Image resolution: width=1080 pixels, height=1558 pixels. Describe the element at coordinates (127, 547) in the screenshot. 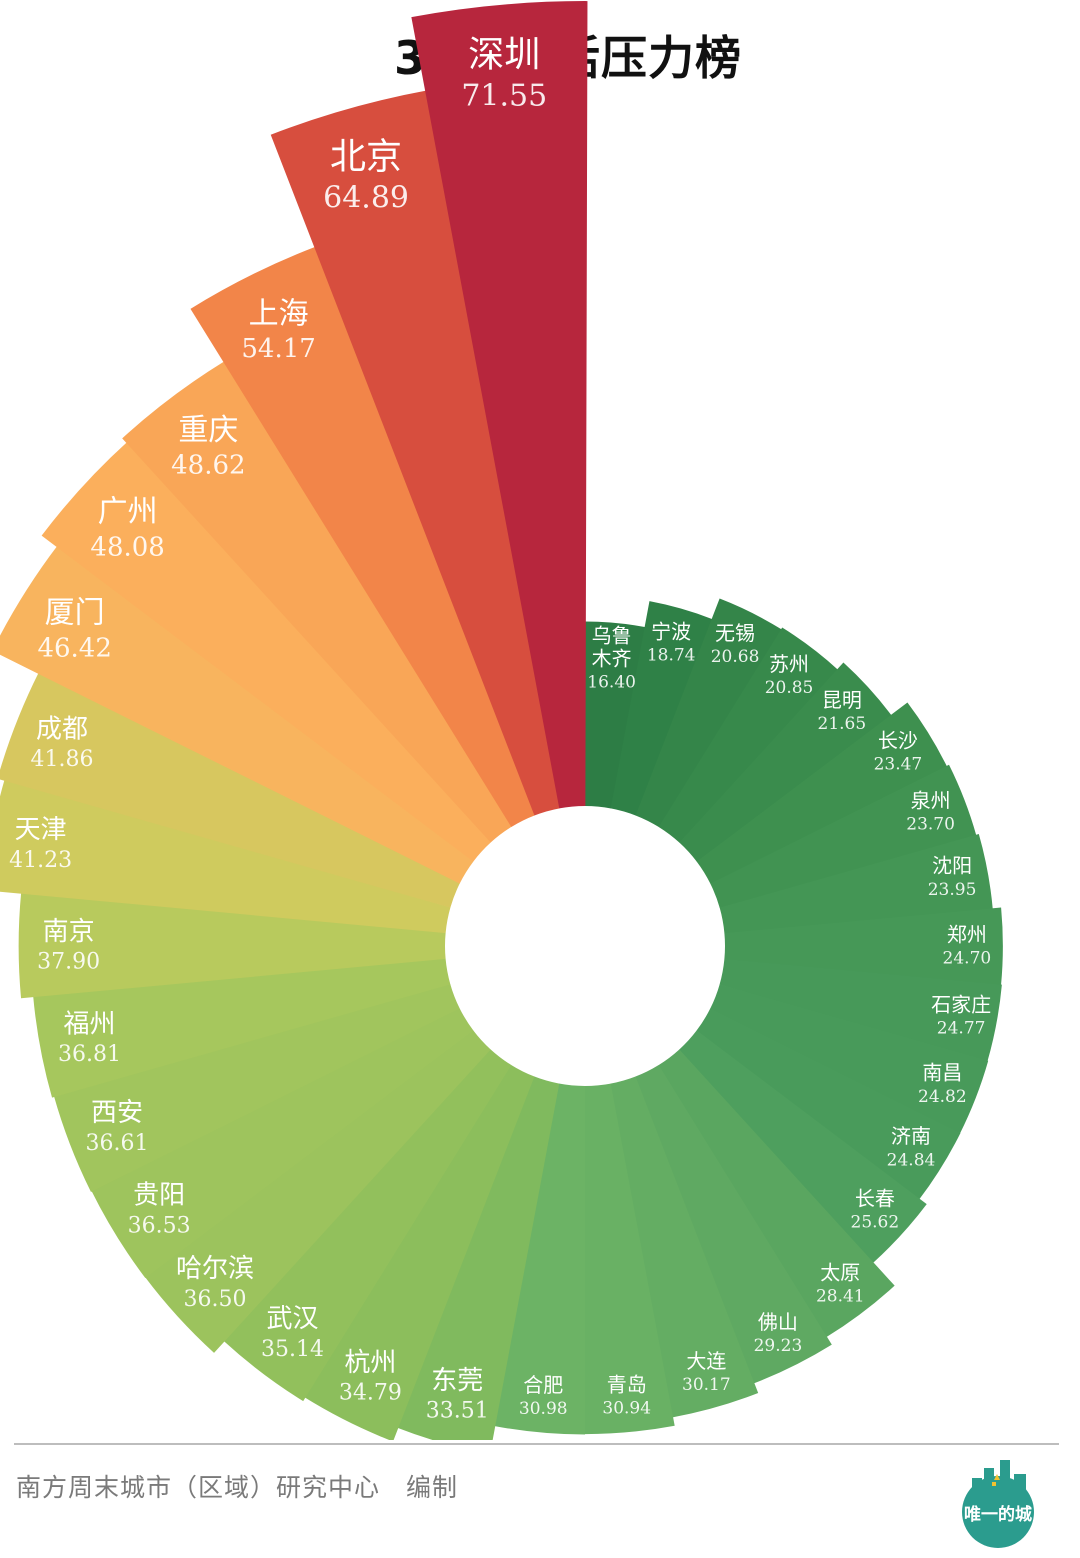

I see `label-value-city-30: 48.08` at that location.